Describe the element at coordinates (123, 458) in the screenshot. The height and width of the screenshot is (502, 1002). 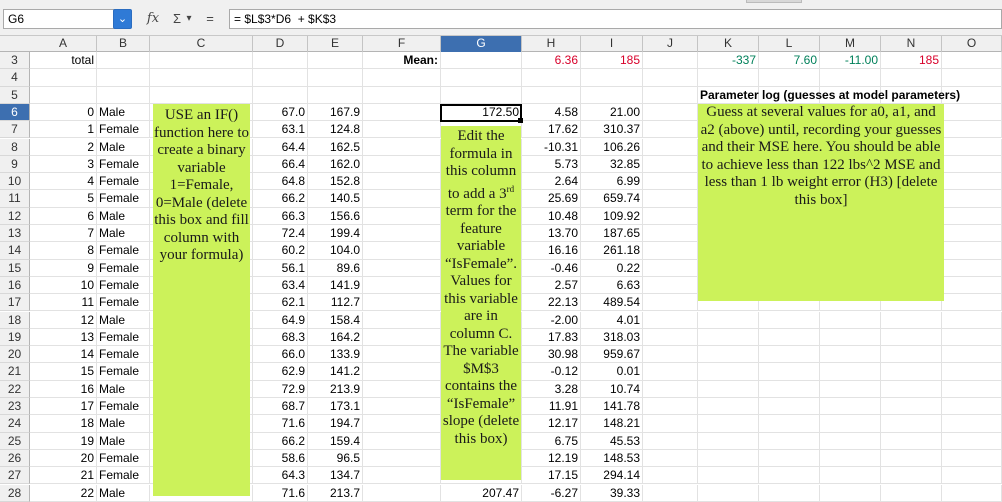
I see `cell-b26: Female` at that location.